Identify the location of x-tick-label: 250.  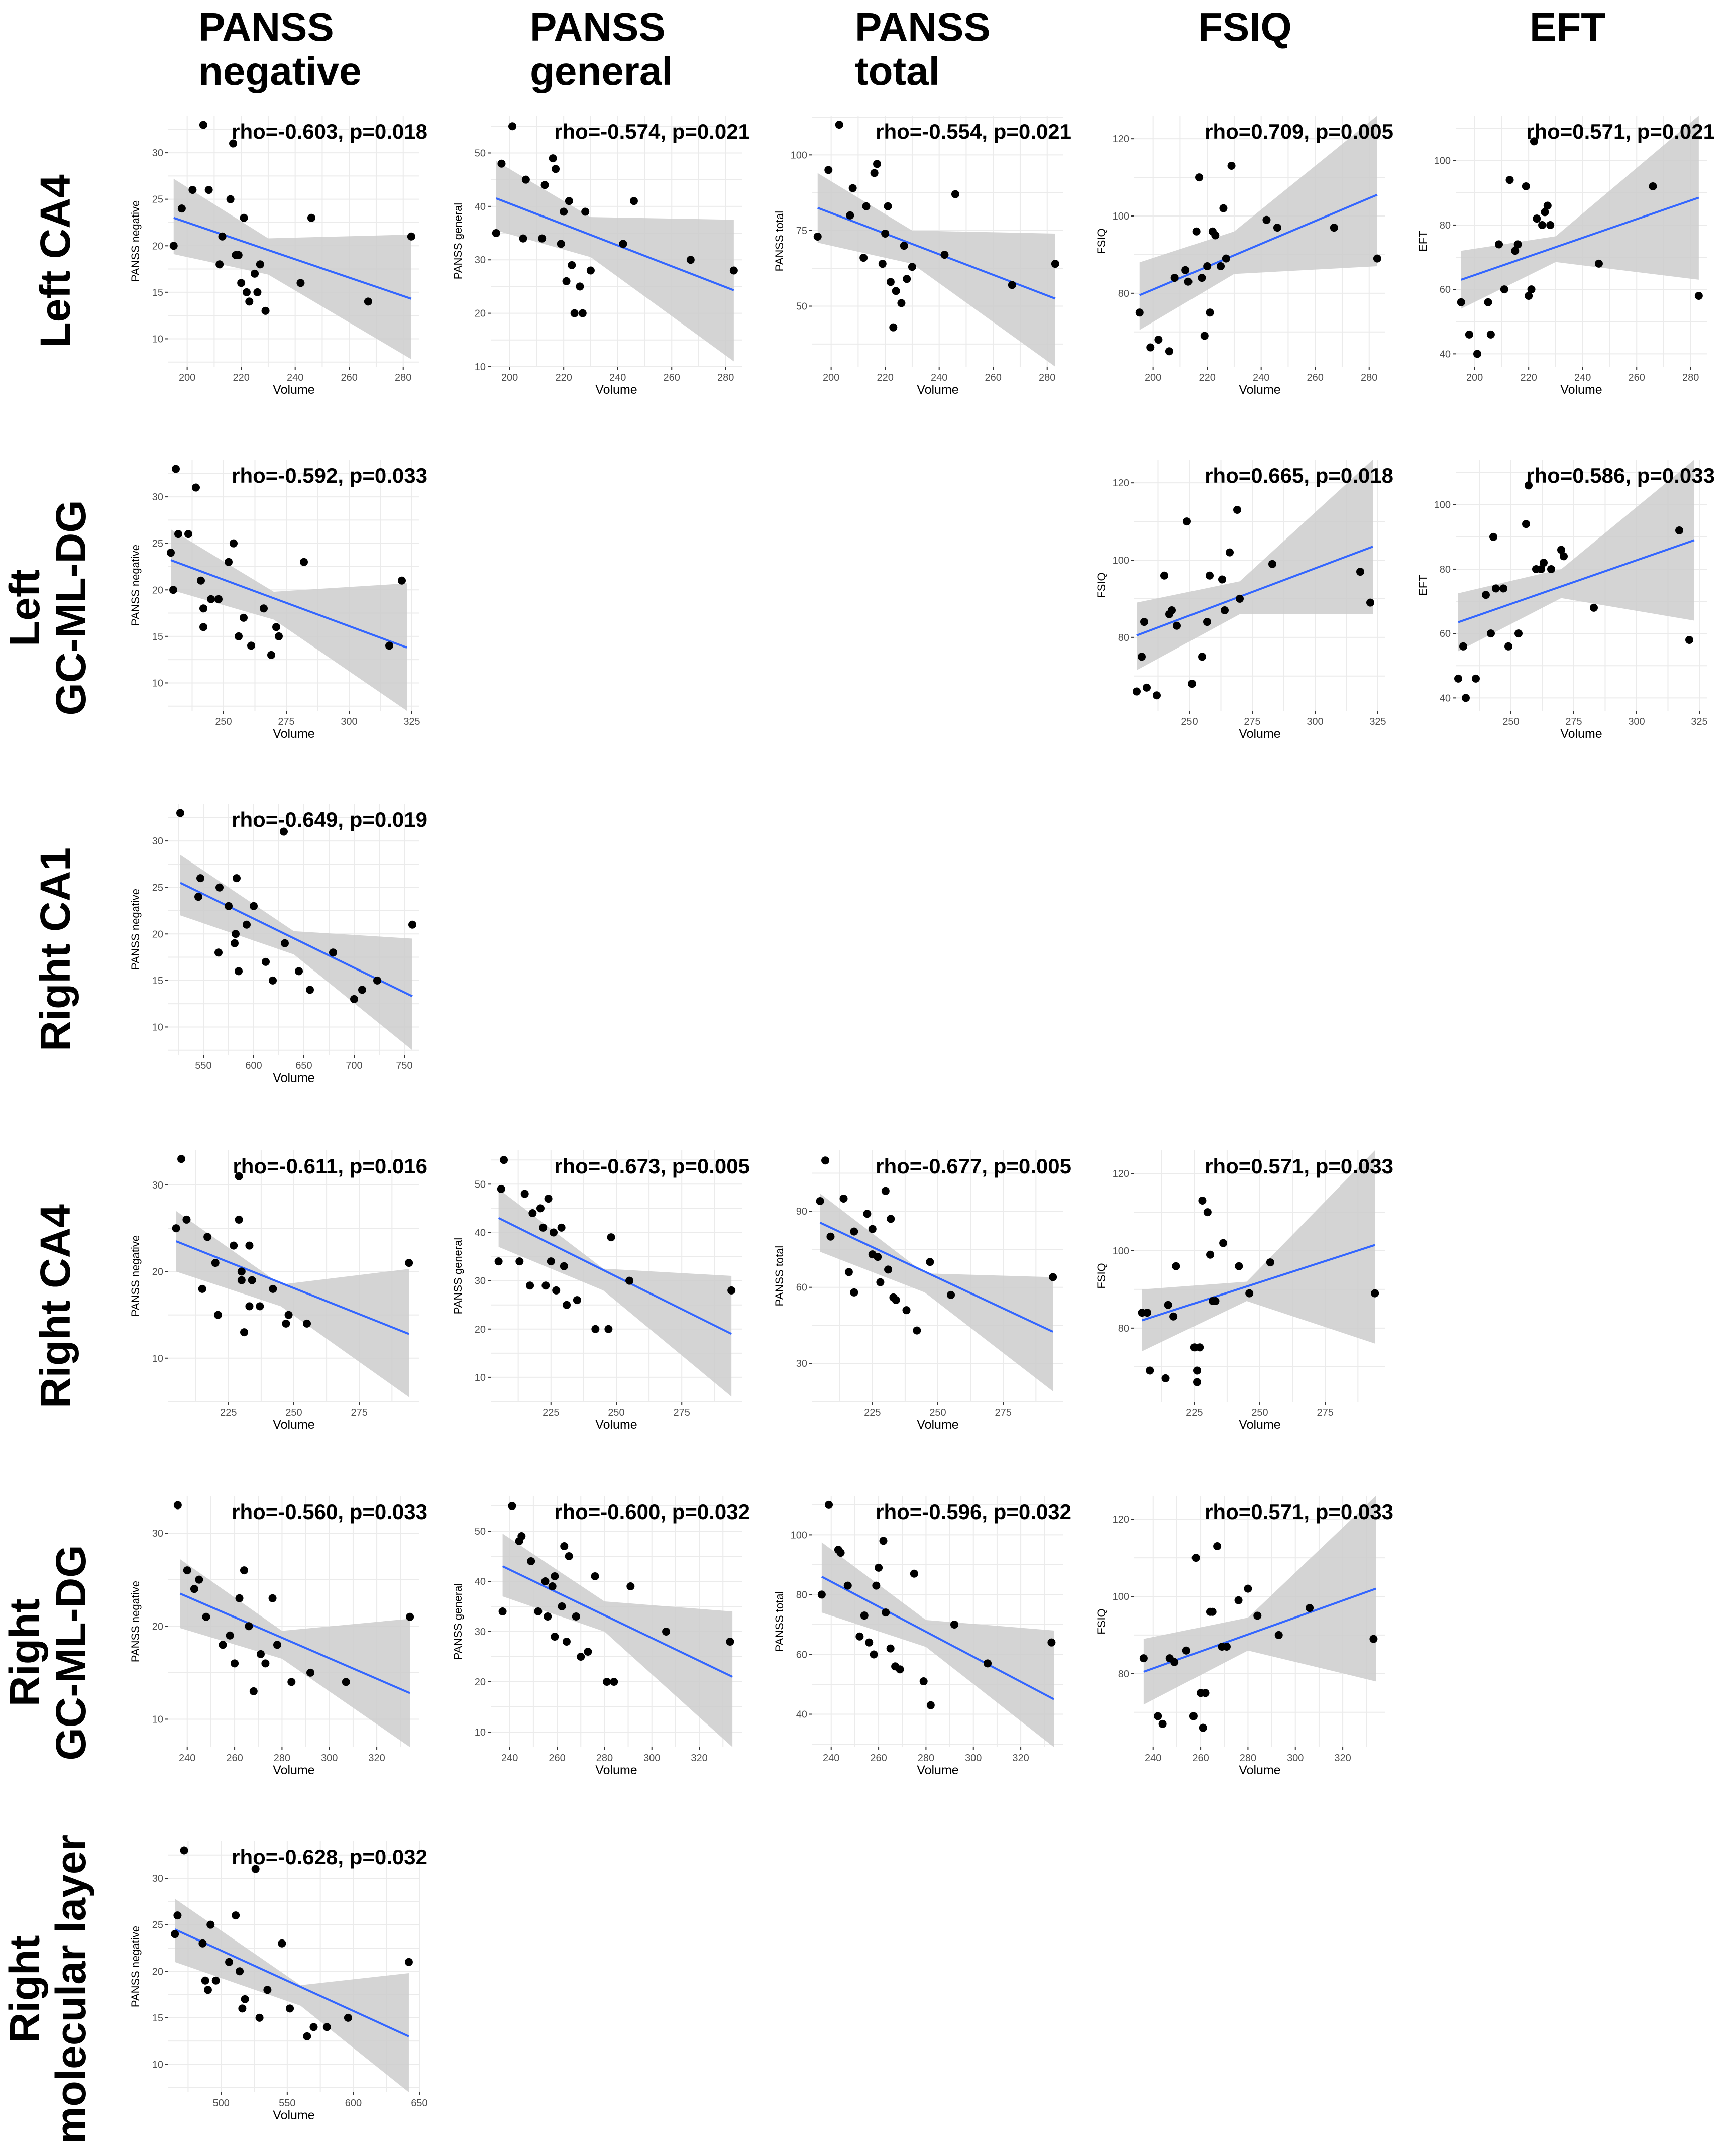
(294, 1412).